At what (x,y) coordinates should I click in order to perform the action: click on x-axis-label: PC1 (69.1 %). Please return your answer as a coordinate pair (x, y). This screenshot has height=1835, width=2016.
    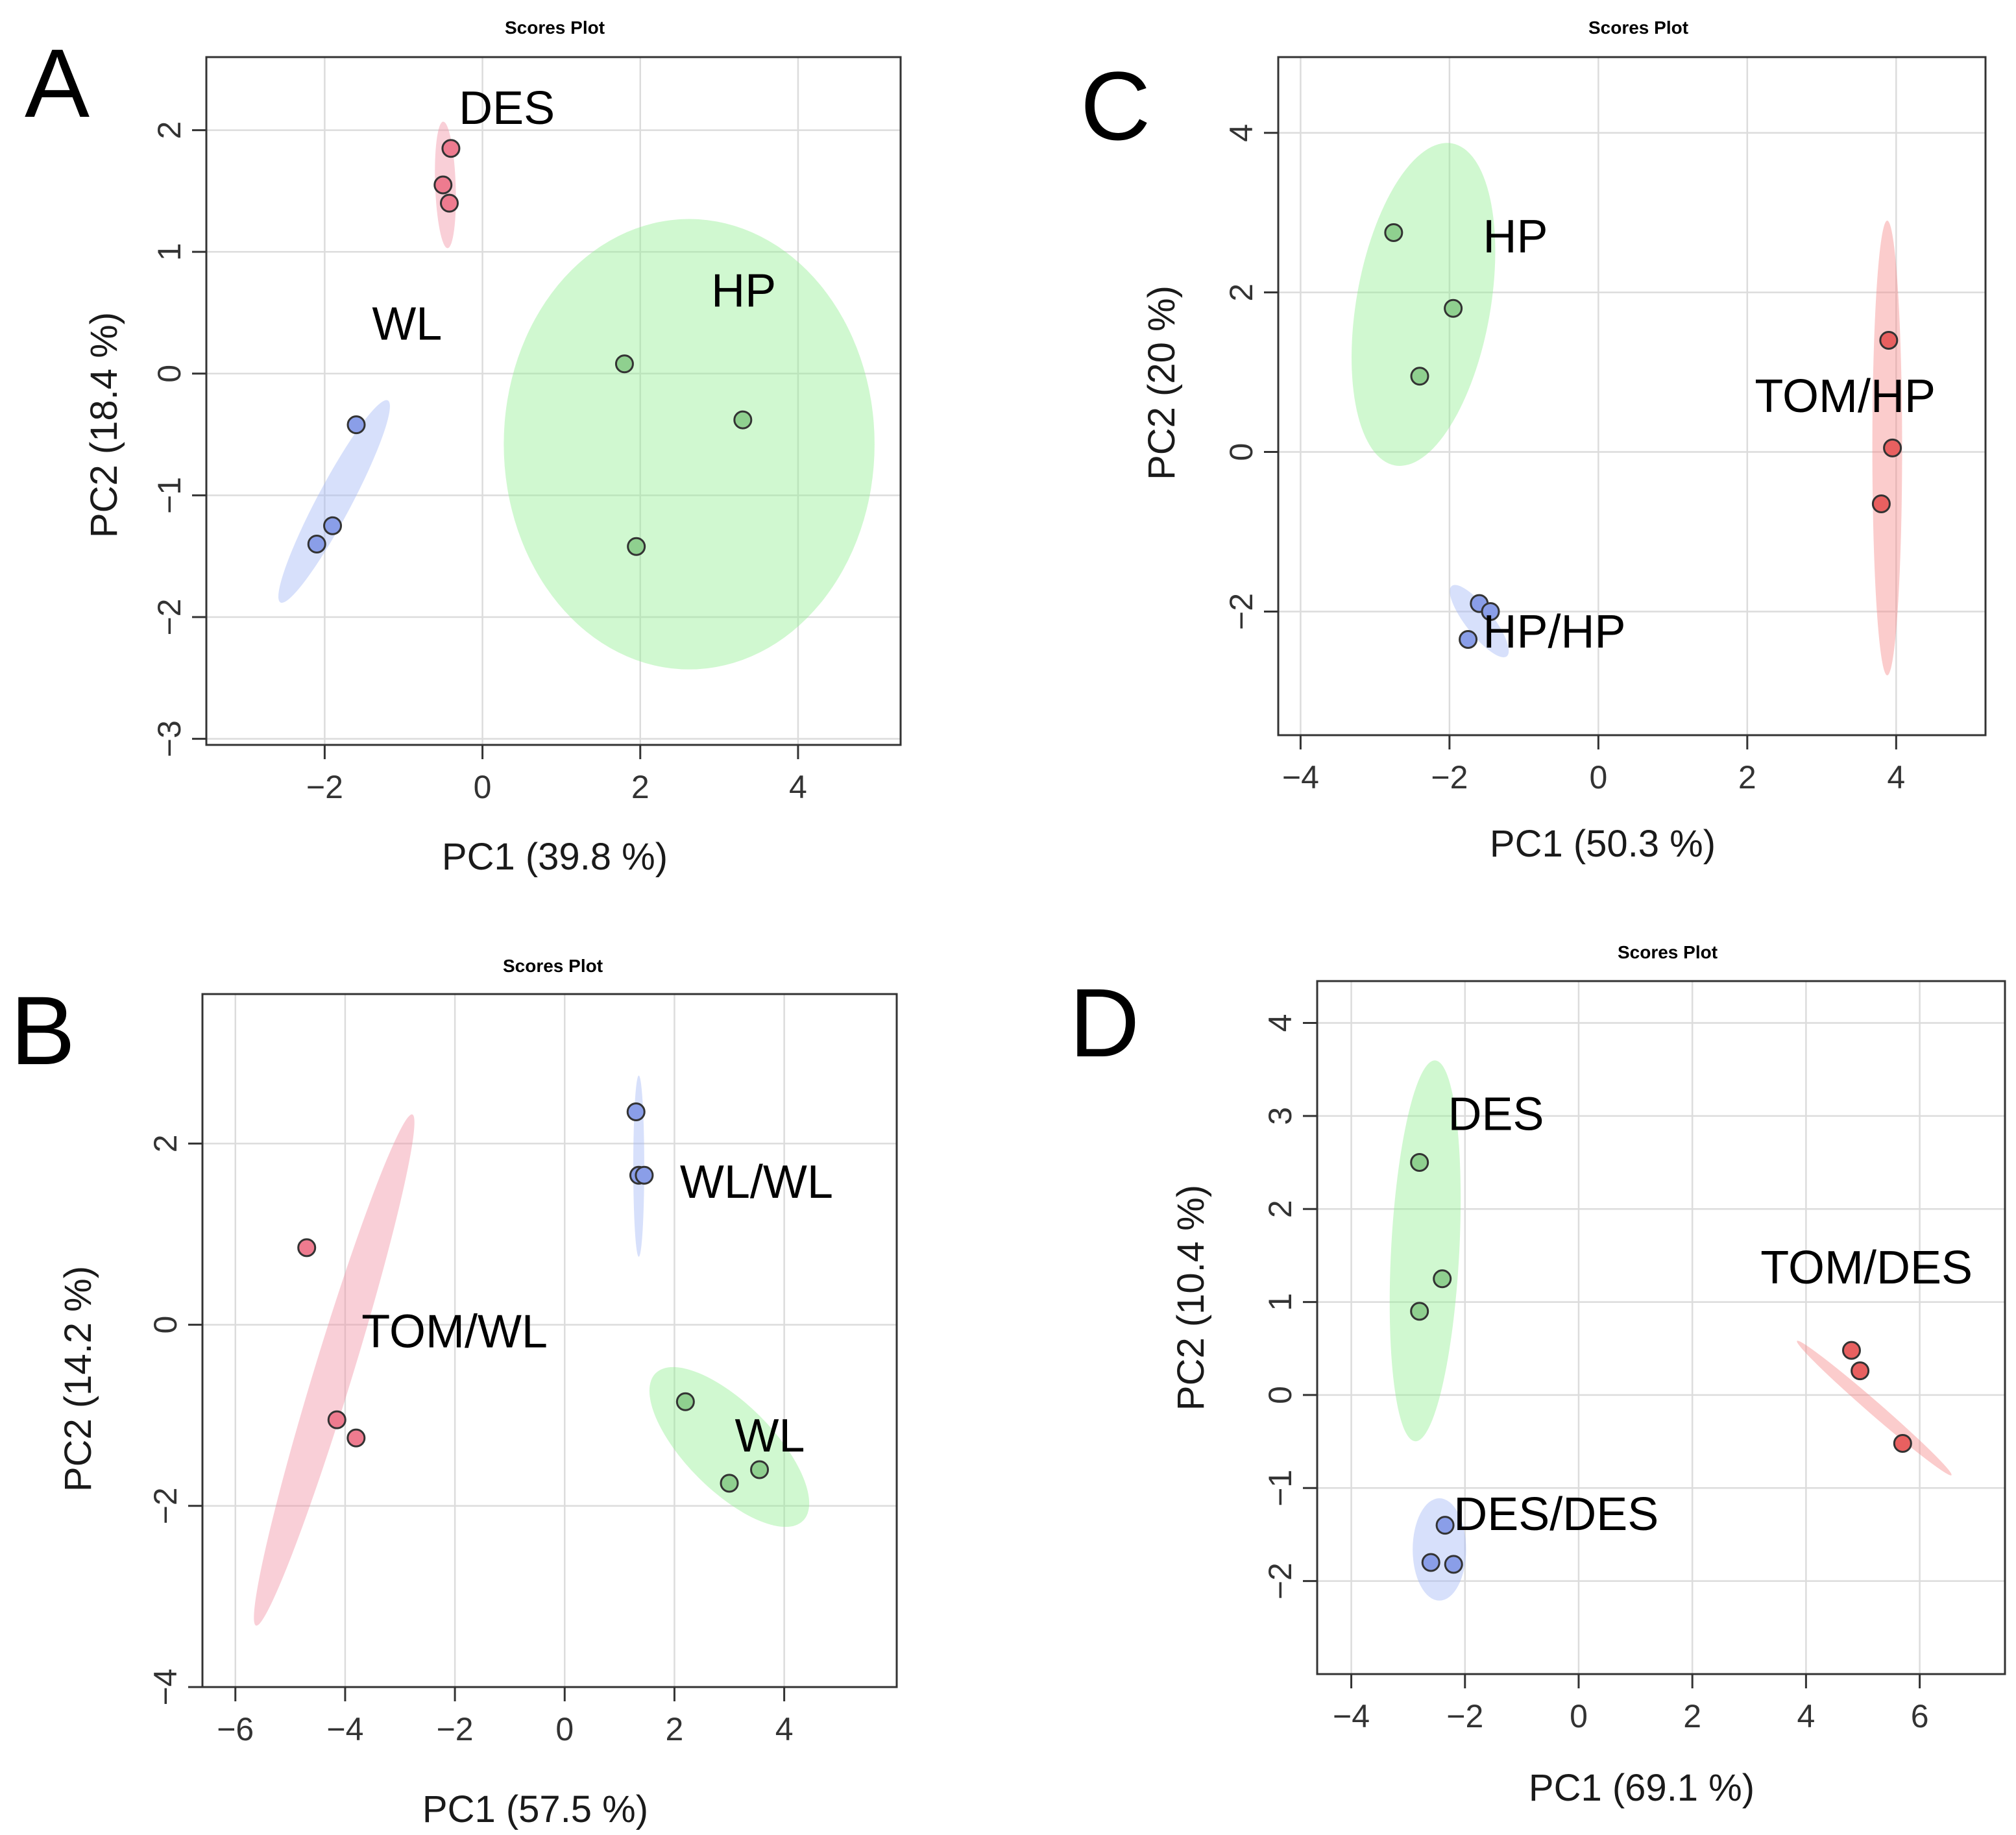
    Looking at the image, I should click on (1642, 1788).